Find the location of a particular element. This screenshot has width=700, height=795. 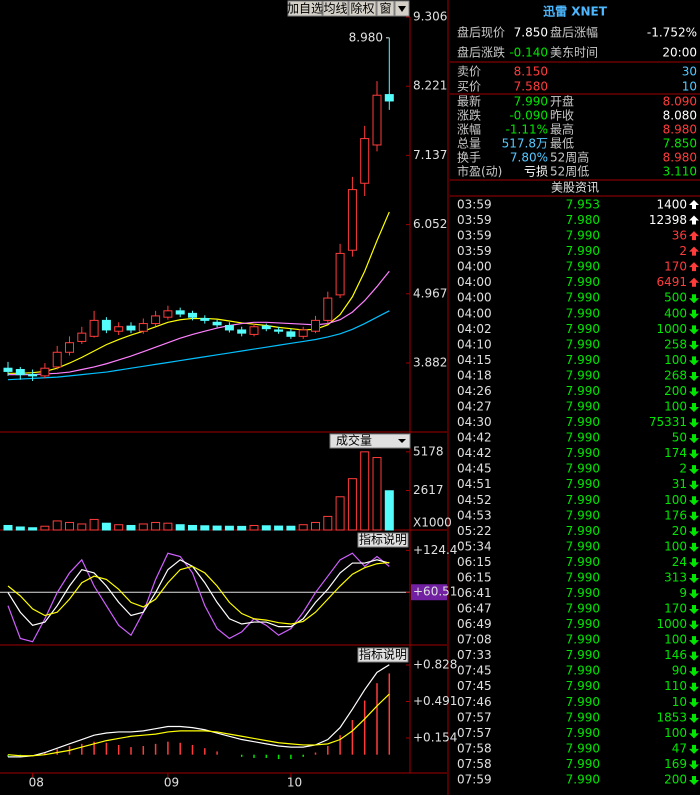

toolbar-label: 均线 is located at coordinates (335, 9).